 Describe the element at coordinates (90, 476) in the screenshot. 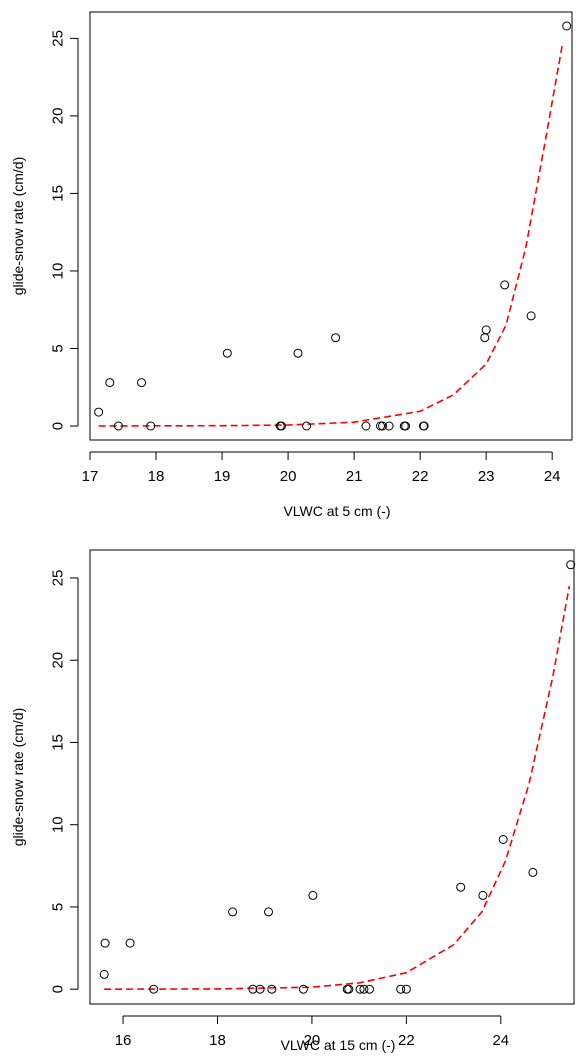

I see `x-tick-label: 17` at that location.